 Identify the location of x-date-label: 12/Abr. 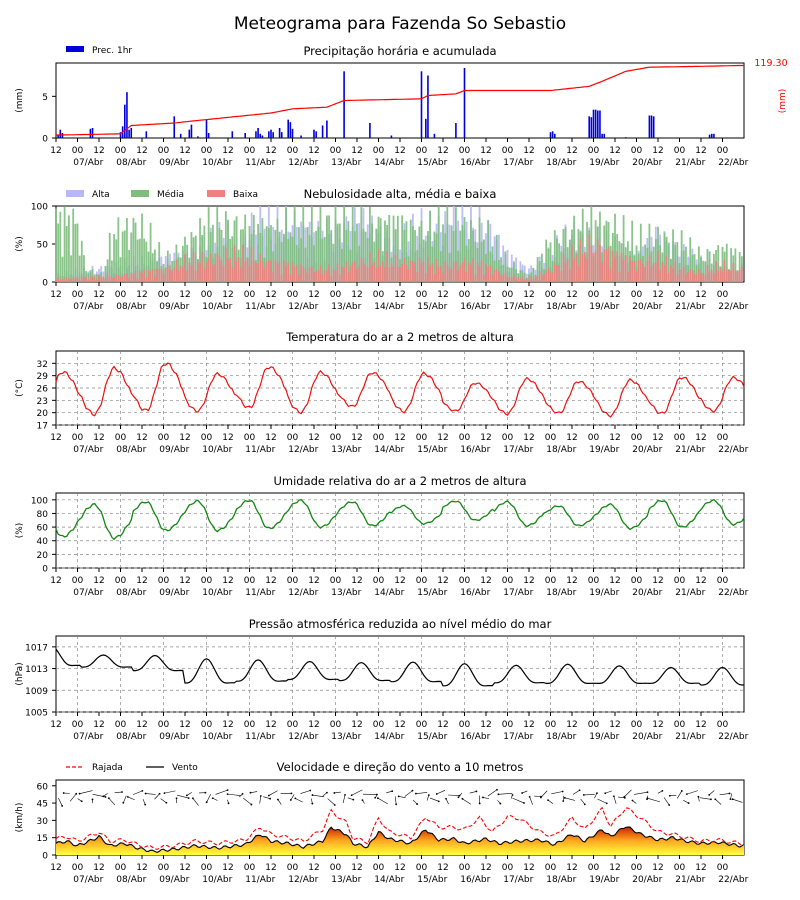
(303, 307).